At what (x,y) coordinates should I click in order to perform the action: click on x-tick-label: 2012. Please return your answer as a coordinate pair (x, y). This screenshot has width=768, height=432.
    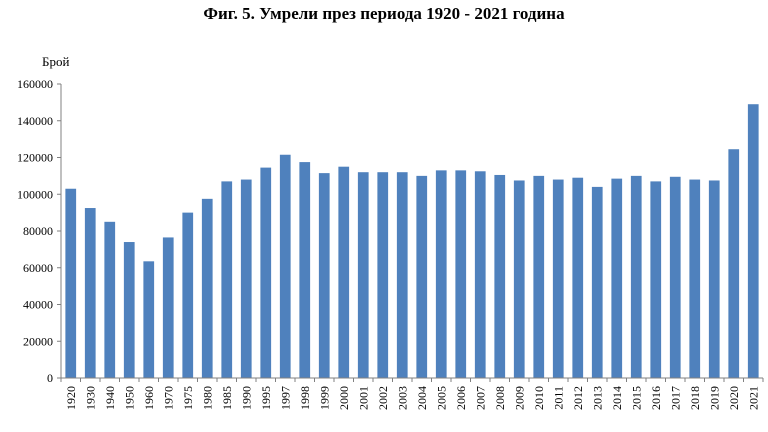
    Looking at the image, I should click on (578, 398).